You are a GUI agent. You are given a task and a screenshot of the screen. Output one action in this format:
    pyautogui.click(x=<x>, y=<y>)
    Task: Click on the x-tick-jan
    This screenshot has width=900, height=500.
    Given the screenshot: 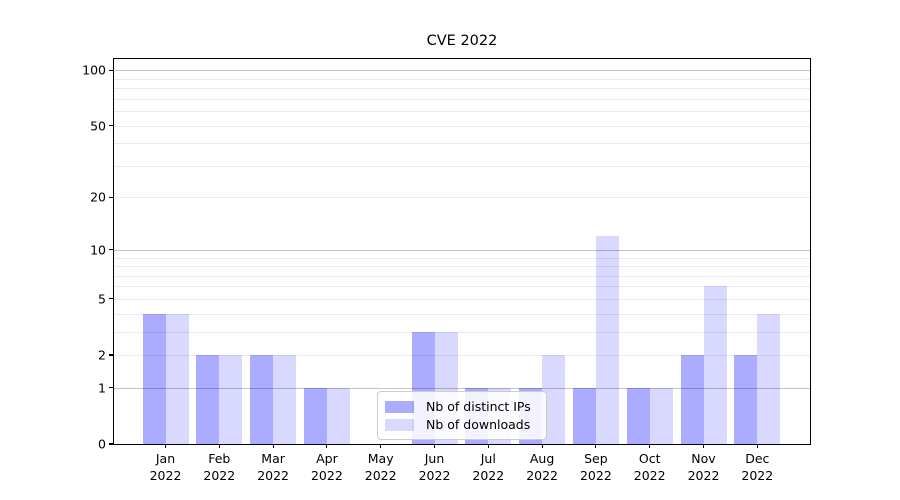 What is the action you would take?
    pyautogui.click(x=165, y=446)
    